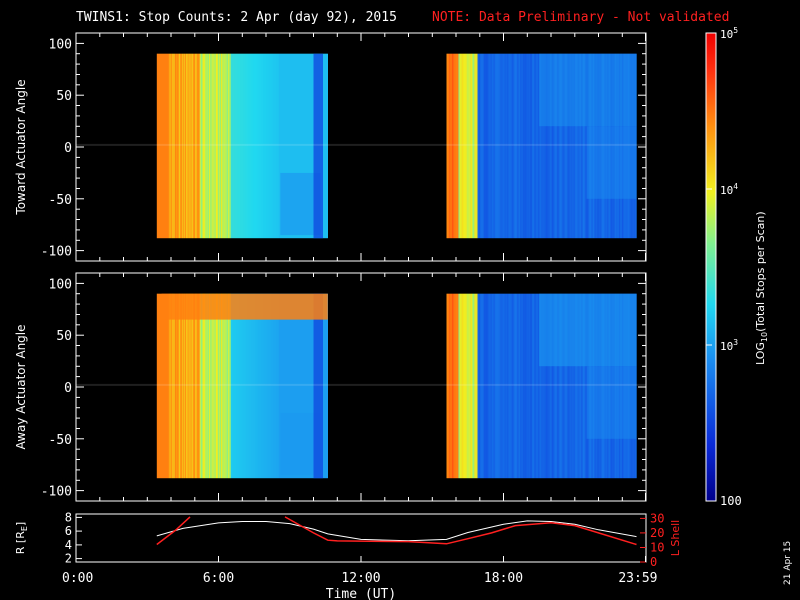 The height and width of the screenshot is (600, 800). What do you see at coordinates (361, 593) in the screenshot?
I see `x-axis-label: Time (UT)` at bounding box center [361, 593].